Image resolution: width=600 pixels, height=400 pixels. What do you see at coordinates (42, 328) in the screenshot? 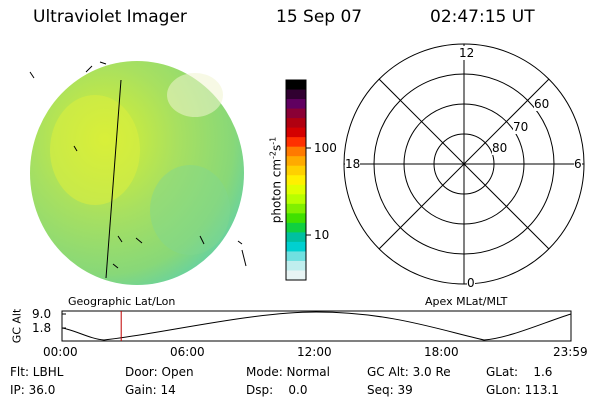
I see `altitude-ytick-1-8: 1.8` at bounding box center [42, 328].